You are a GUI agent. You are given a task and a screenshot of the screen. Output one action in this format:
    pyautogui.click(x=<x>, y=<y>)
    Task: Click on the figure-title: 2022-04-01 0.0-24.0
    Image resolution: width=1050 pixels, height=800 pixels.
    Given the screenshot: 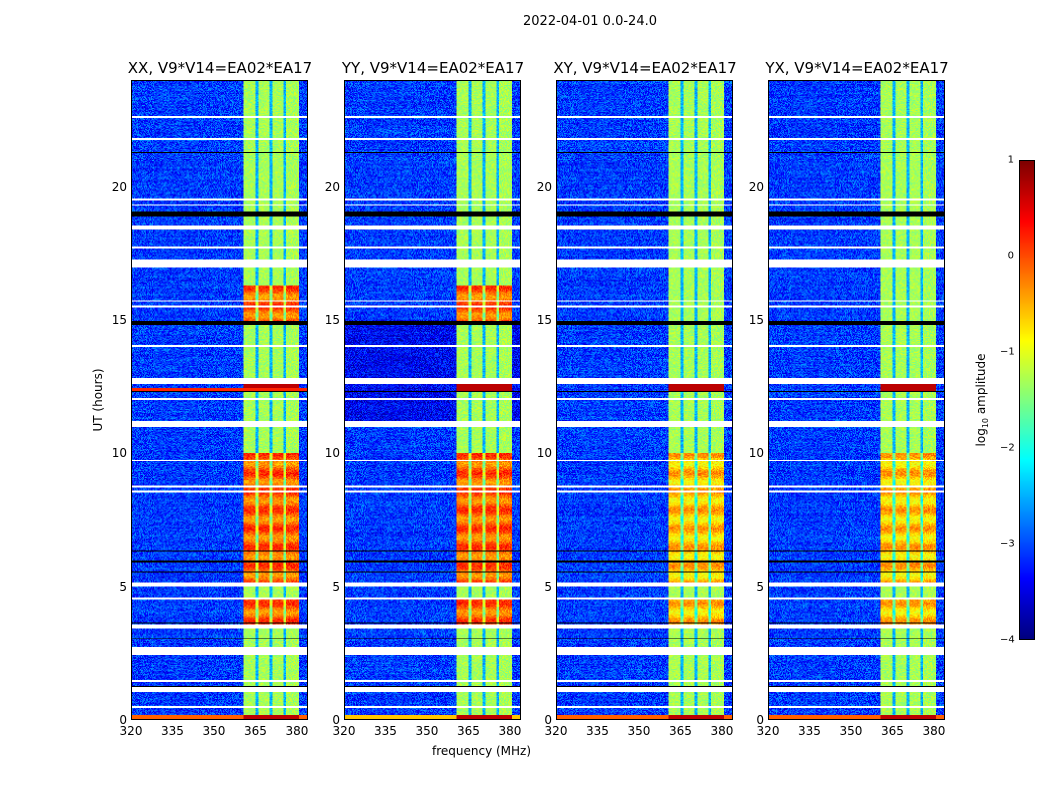 What is the action you would take?
    pyautogui.click(x=590, y=21)
    